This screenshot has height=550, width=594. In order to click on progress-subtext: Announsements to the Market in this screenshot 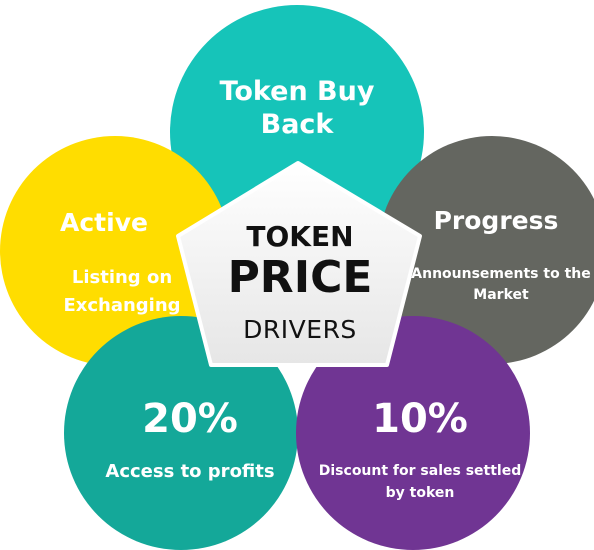, I will do `click(501, 284)`.